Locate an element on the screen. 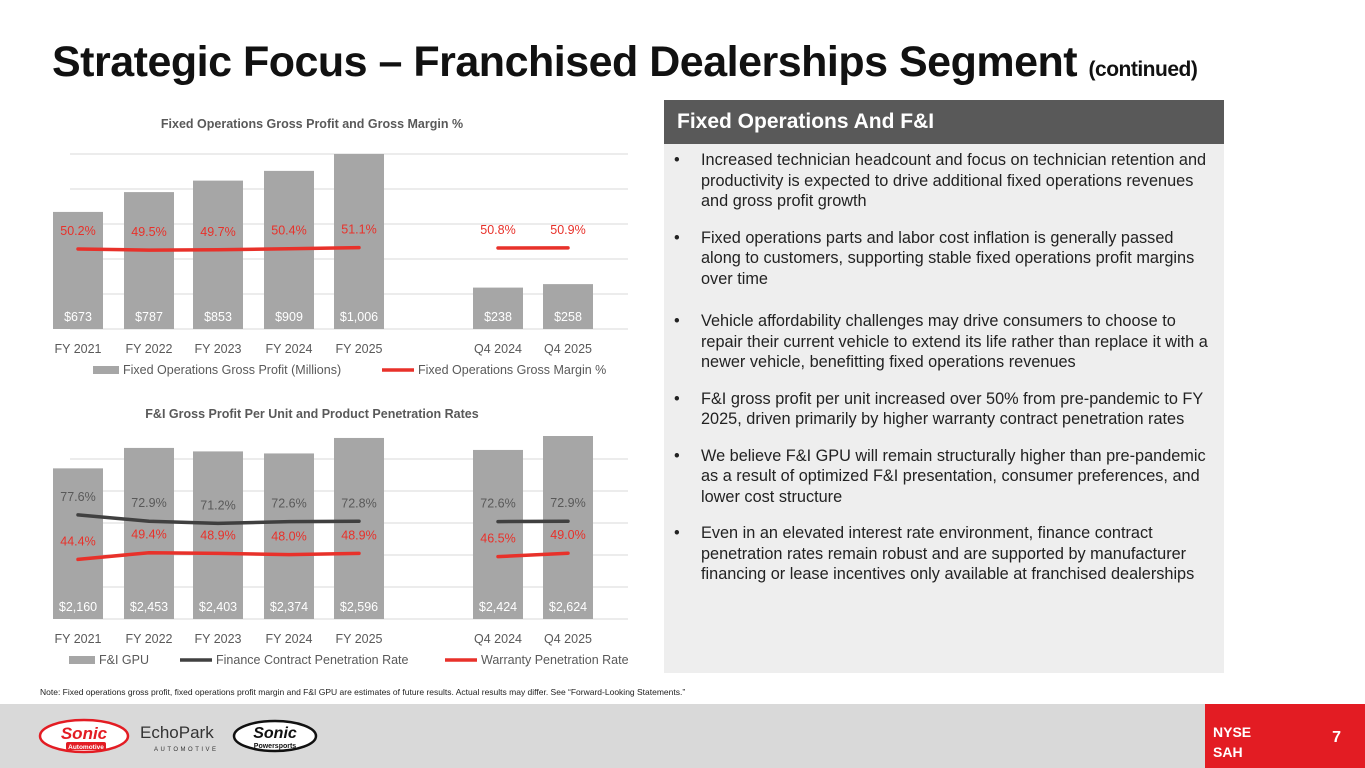 This screenshot has height=768, width=1365. sonic-automotive-logo: Sonic Automotive is located at coordinates (84, 736).